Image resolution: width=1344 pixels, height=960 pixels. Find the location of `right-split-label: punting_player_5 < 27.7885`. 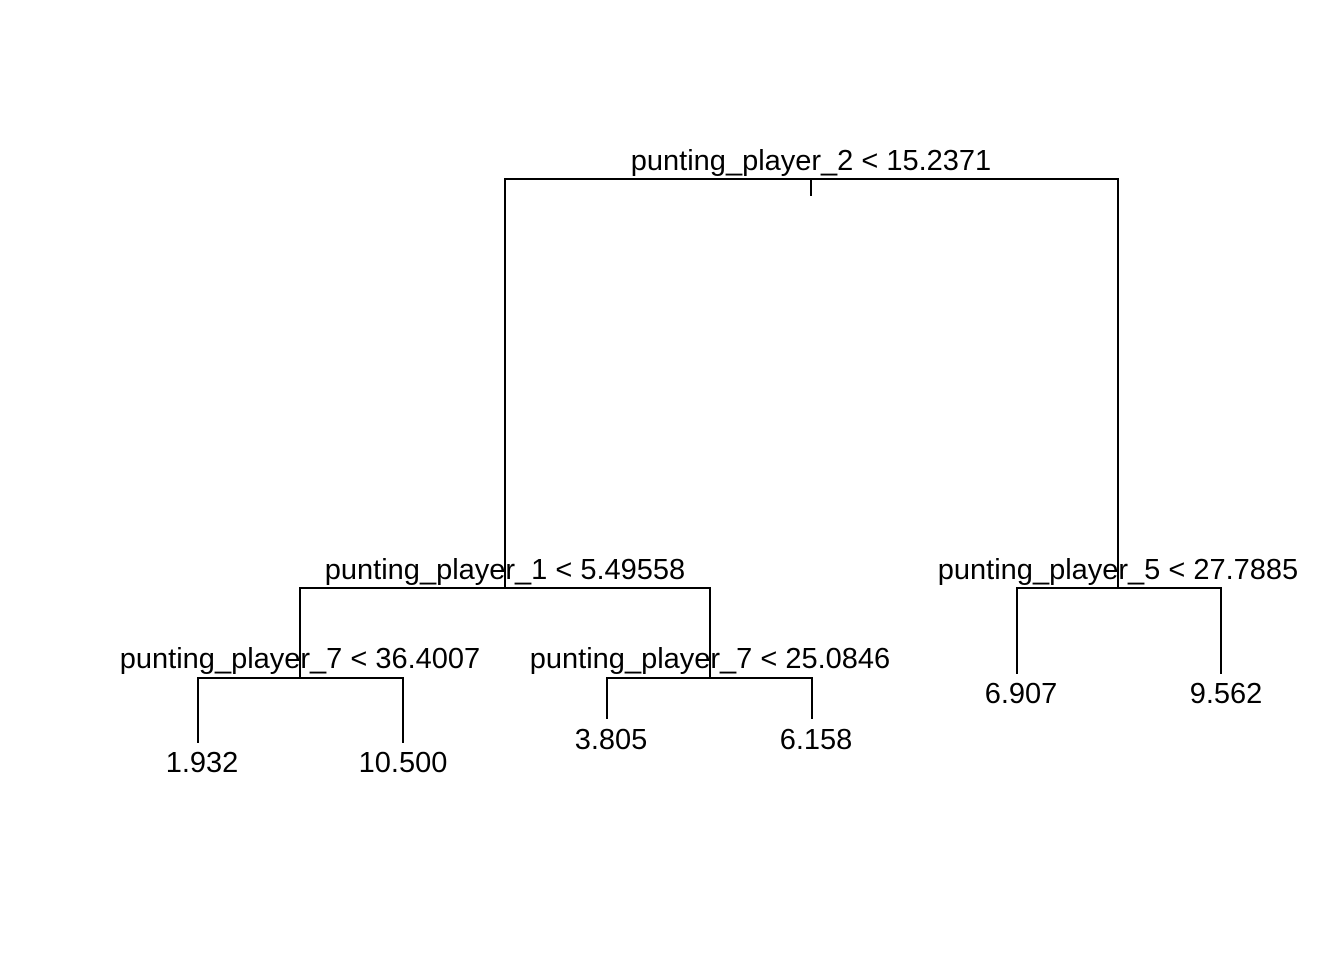

right-split-label: punting_player_5 < 27.7885 is located at coordinates (1118, 570).